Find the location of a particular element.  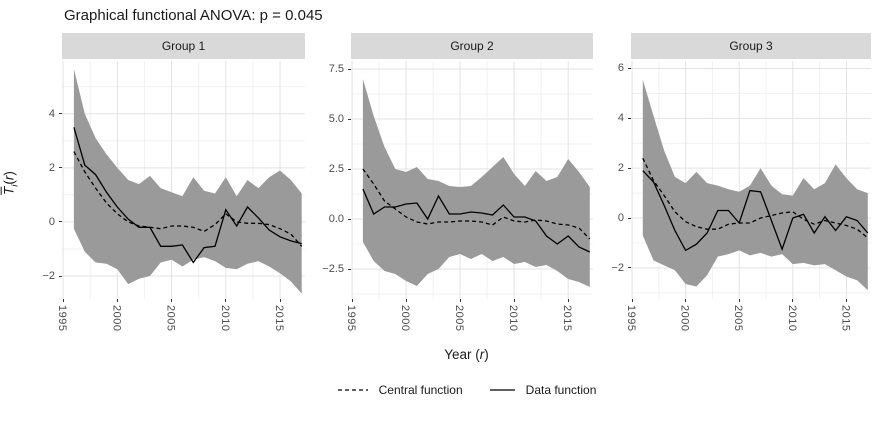

y-tick-label: −2.5 is located at coordinates (333, 269).